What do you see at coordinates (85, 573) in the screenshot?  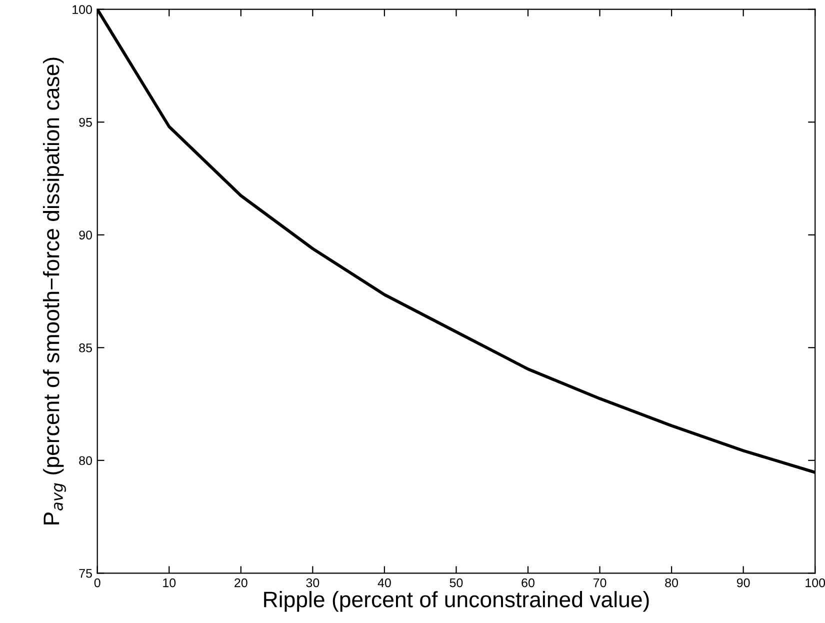 I see `y-tick-label: 75` at bounding box center [85, 573].